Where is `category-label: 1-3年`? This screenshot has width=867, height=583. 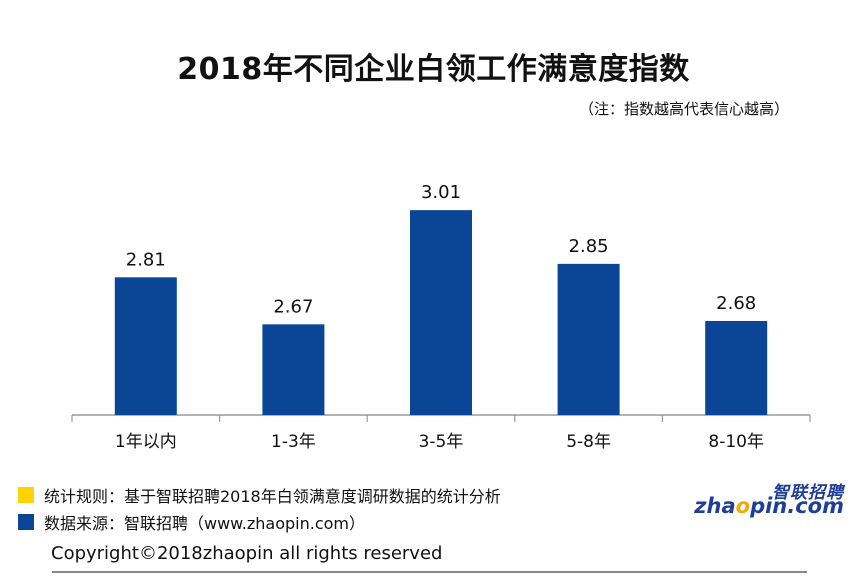 category-label: 1-3年 is located at coordinates (293, 442).